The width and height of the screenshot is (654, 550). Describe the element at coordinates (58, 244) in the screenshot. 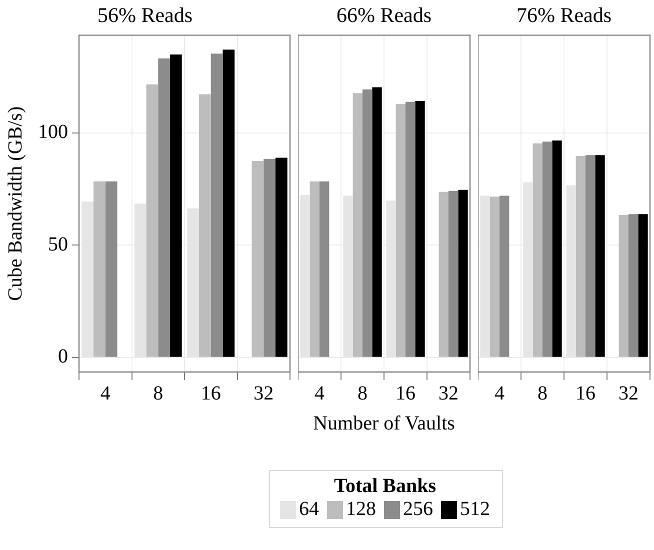

I see `y-tick-label: 50` at that location.